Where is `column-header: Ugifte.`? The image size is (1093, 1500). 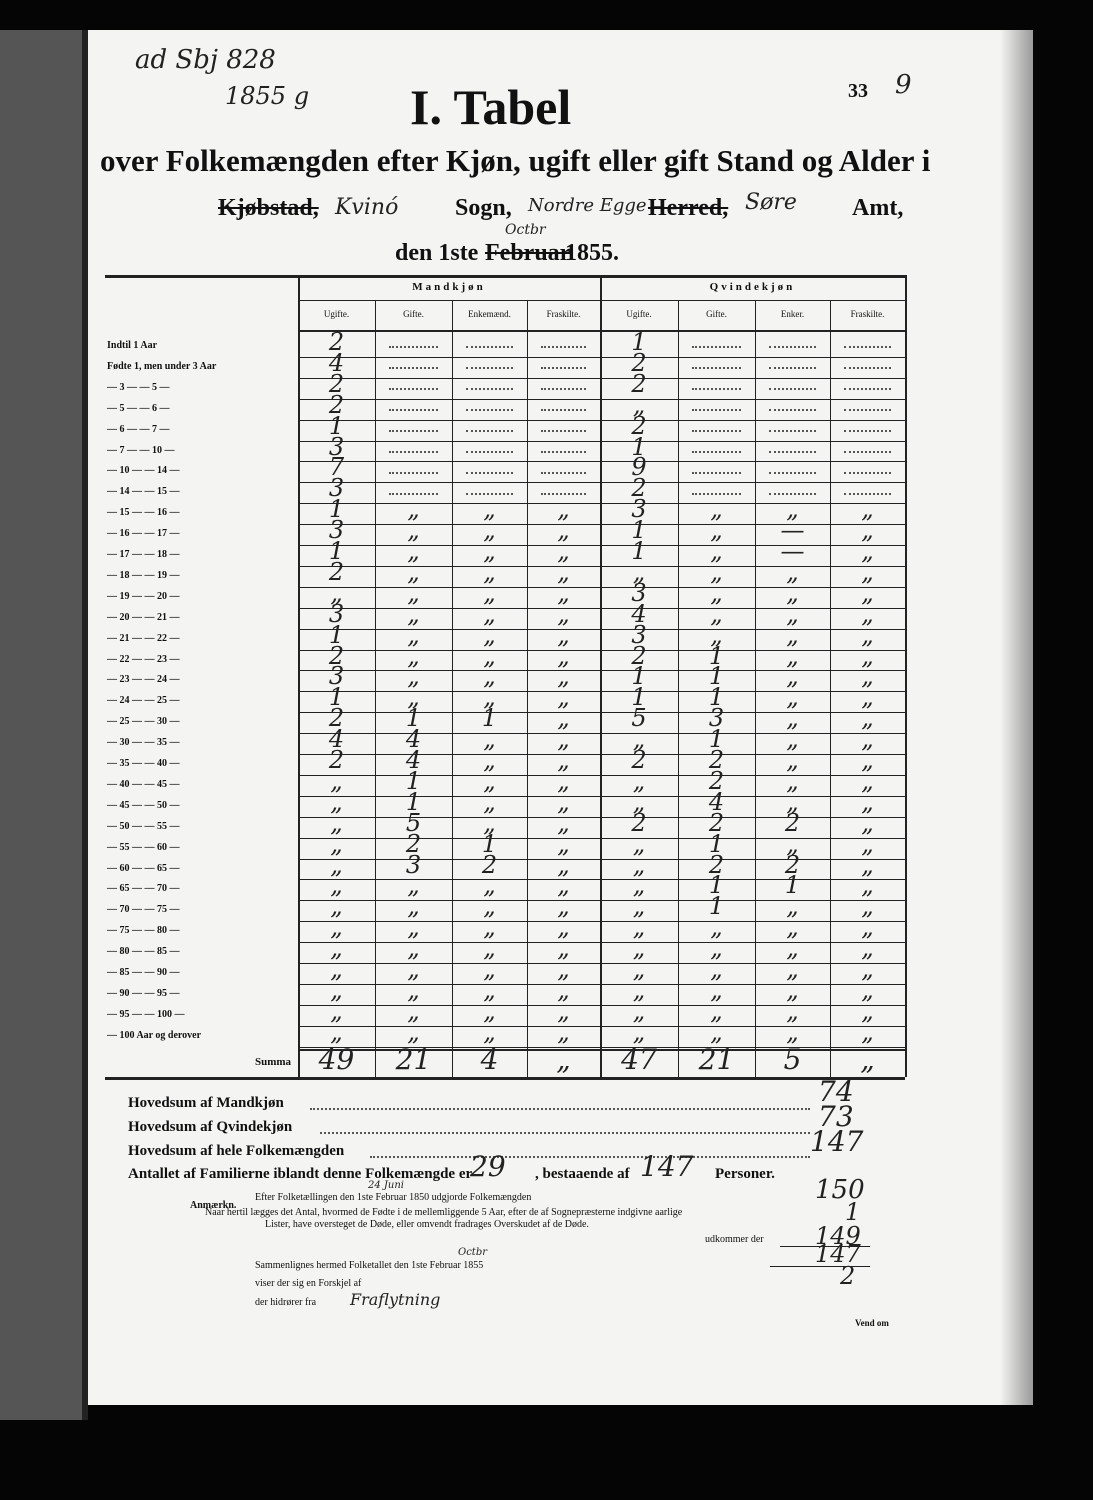
column-header: Ugifte. is located at coordinates (639, 314).